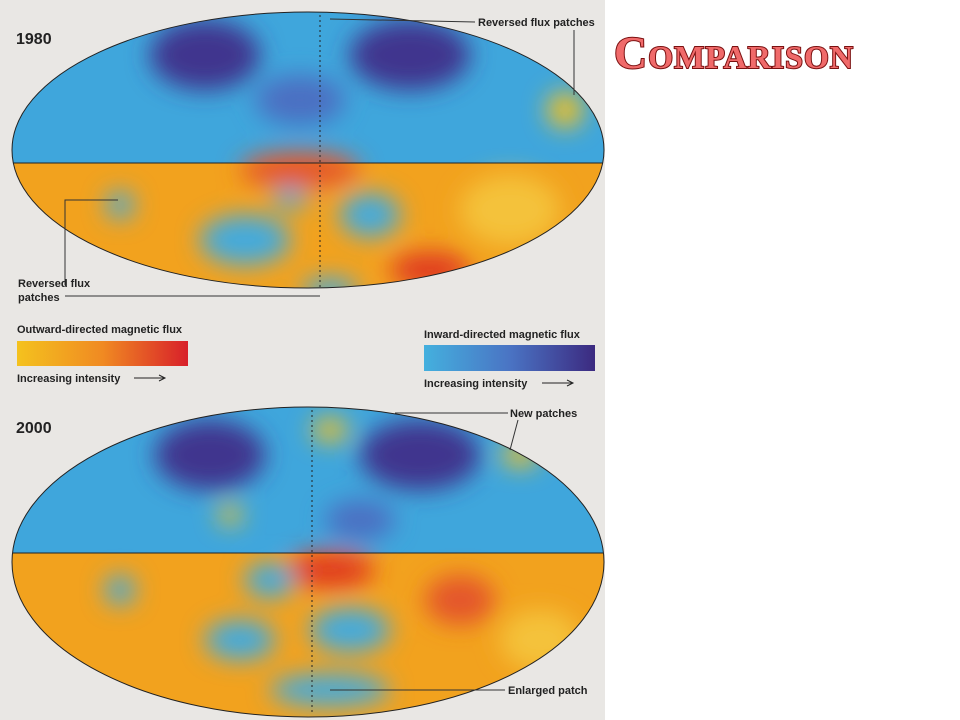 The width and height of the screenshot is (960, 720). What do you see at coordinates (54, 284) in the screenshot?
I see `annotation: Reversed flux` at bounding box center [54, 284].